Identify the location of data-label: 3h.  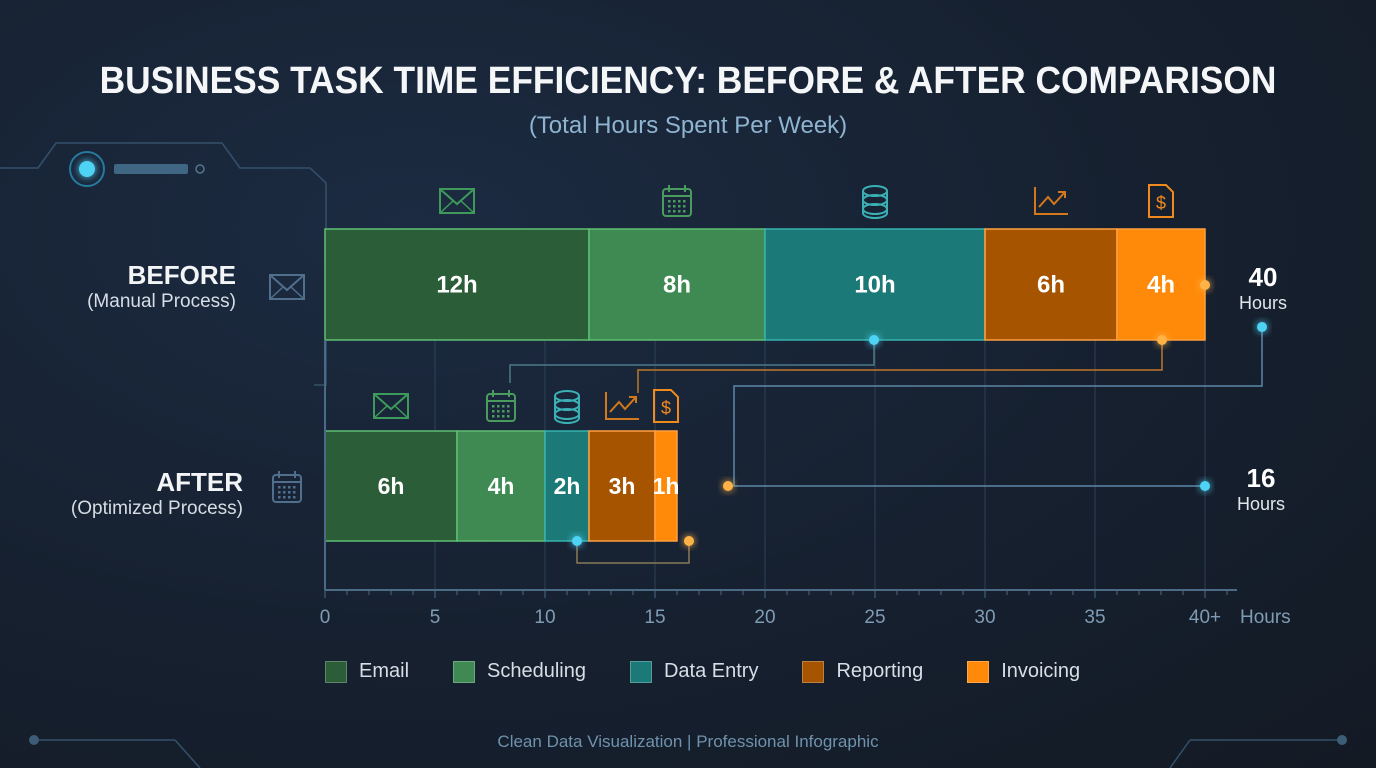
(622, 486).